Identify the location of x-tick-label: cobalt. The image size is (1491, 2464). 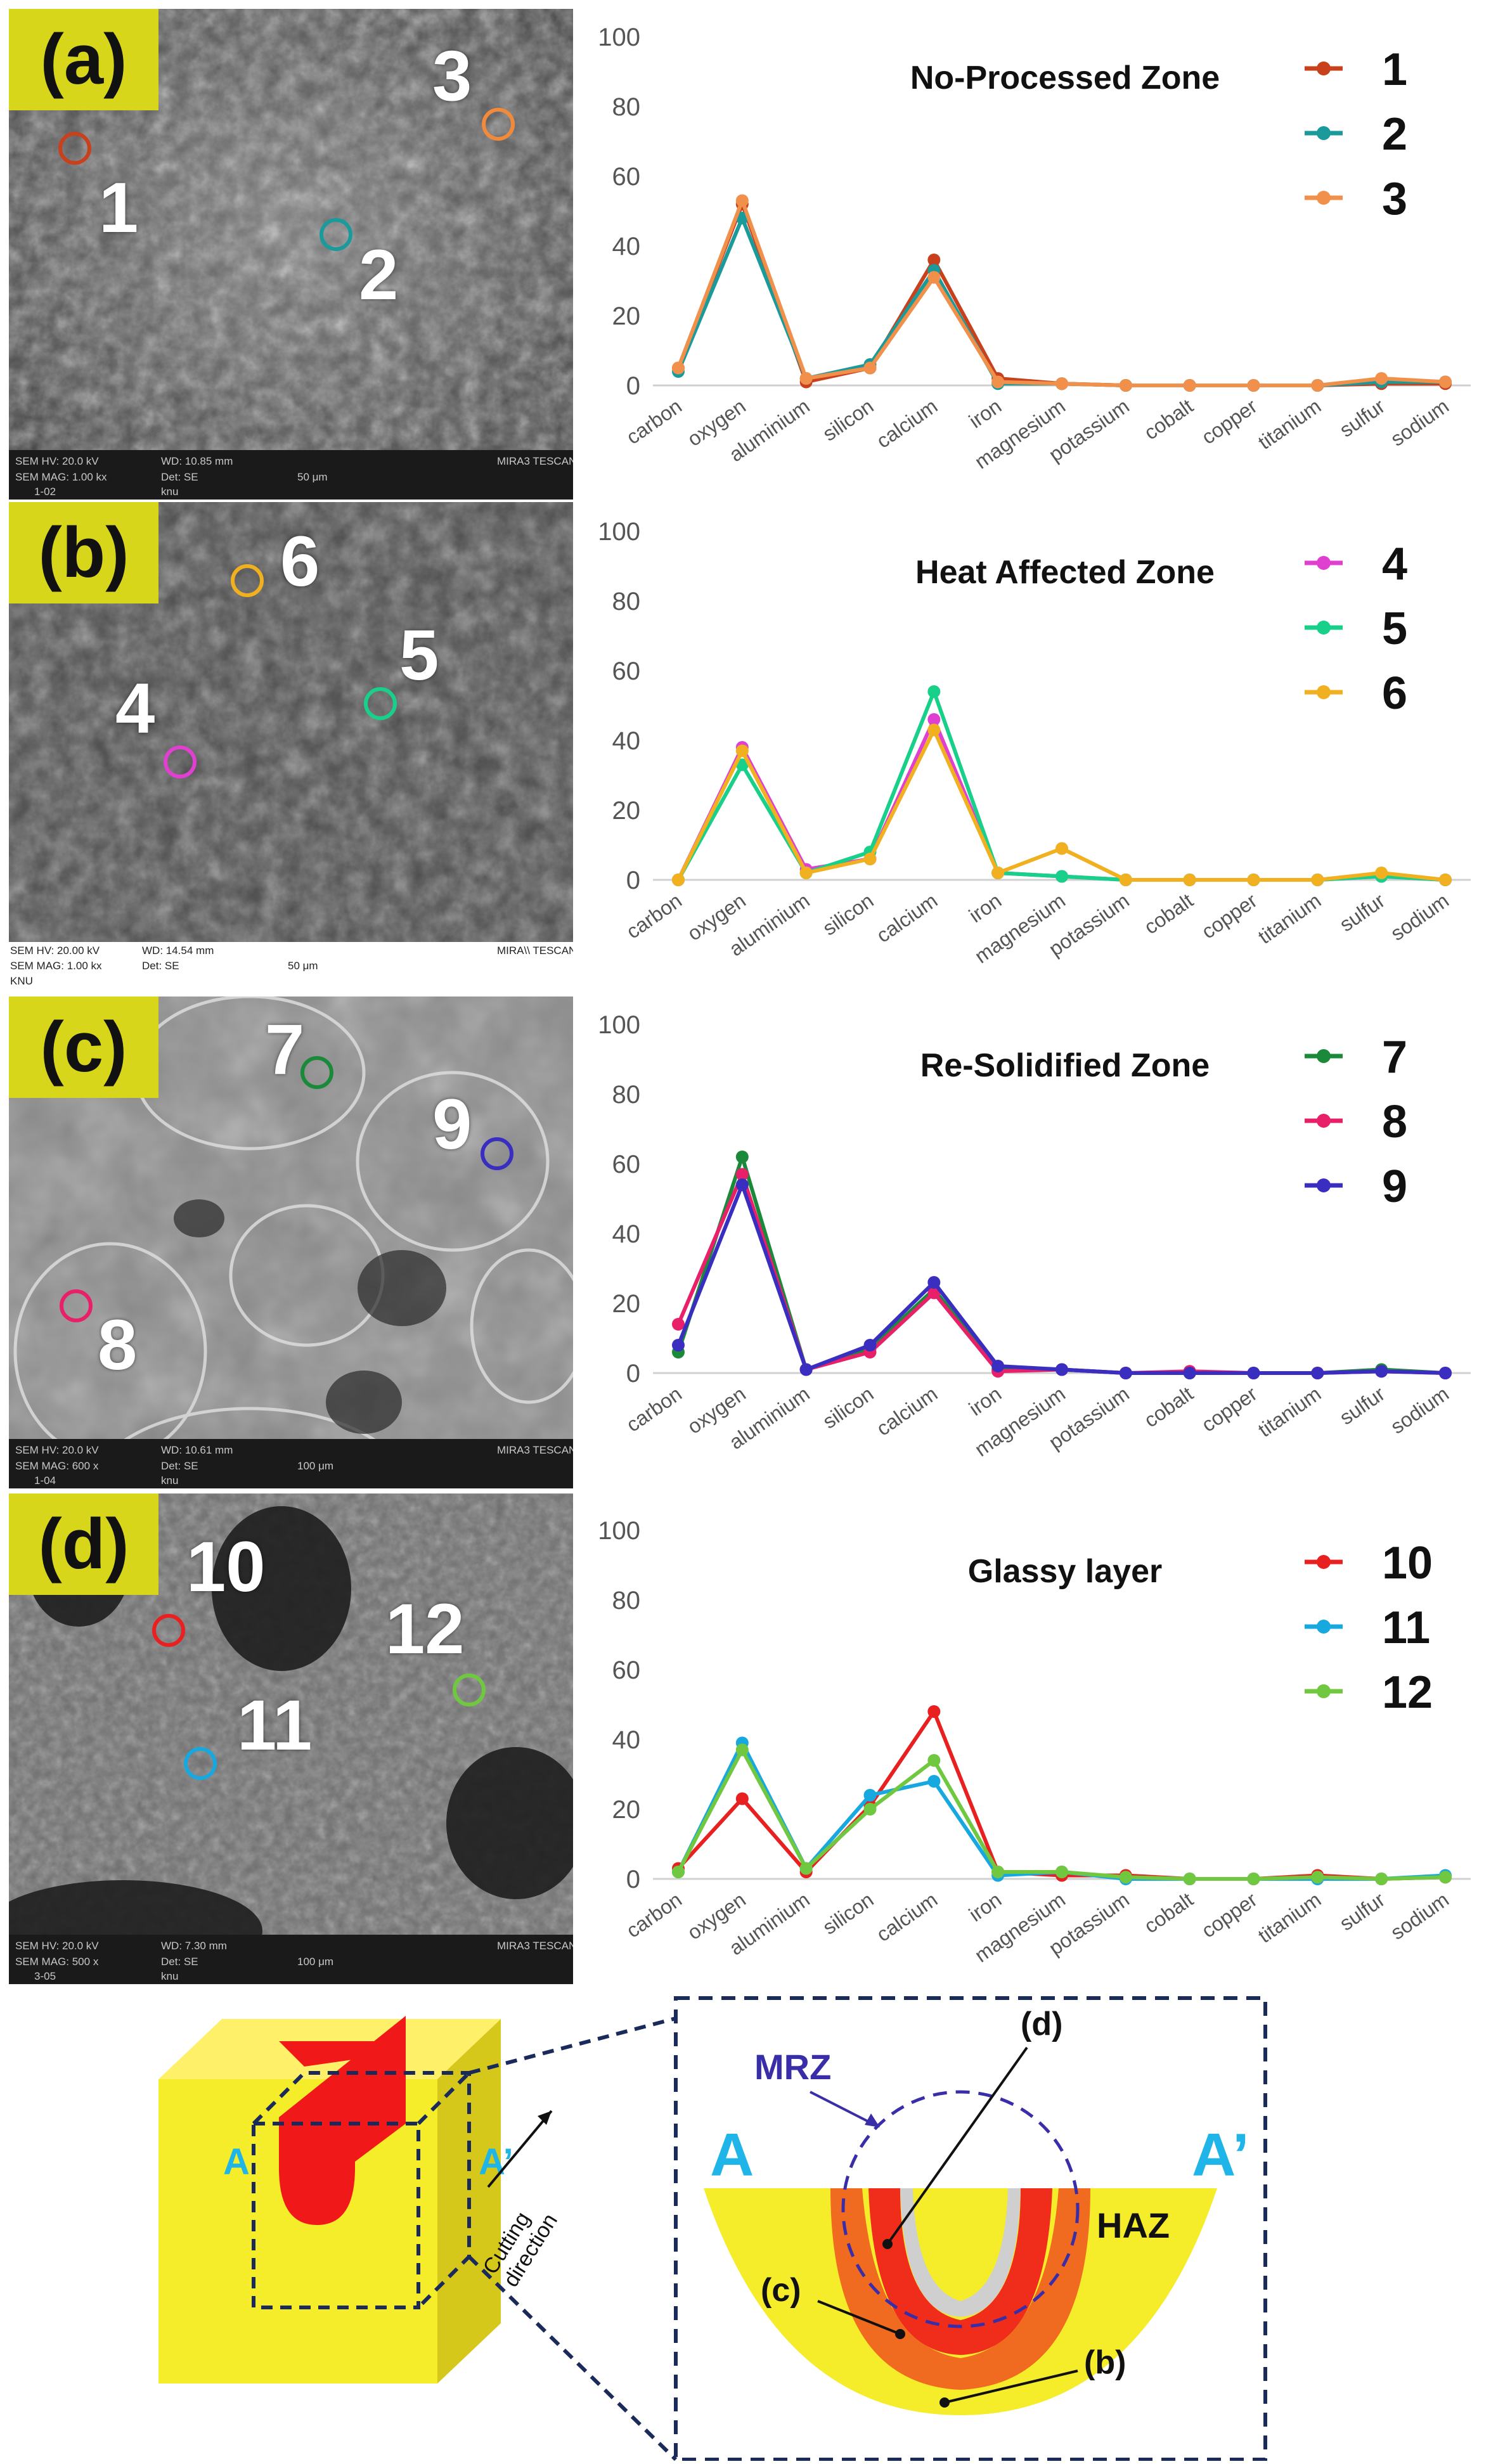
(1168, 1913).